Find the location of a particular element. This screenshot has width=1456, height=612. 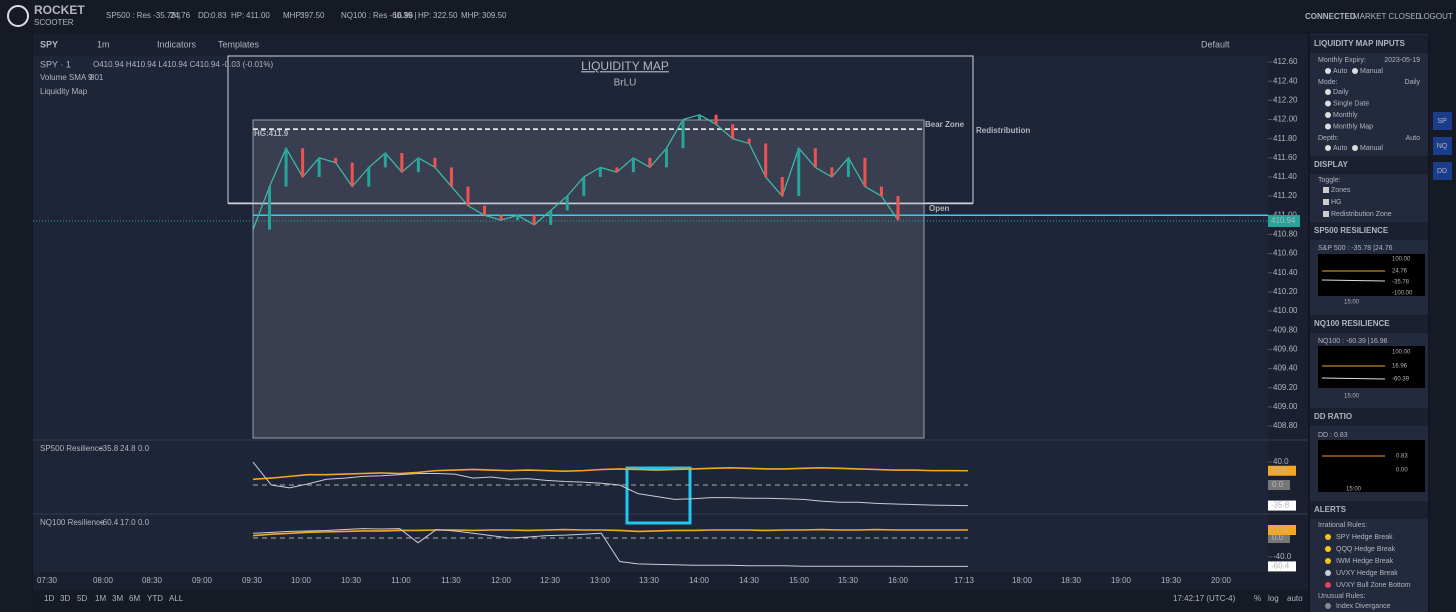

y-tick-label: 409.60 is located at coordinates (1285, 349).